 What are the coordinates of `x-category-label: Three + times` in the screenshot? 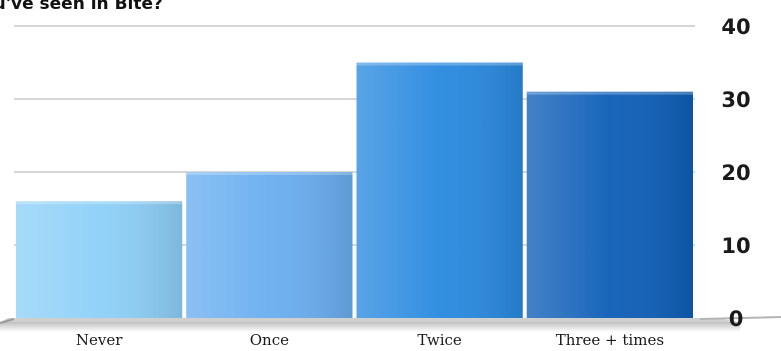 It's located at (610, 340).